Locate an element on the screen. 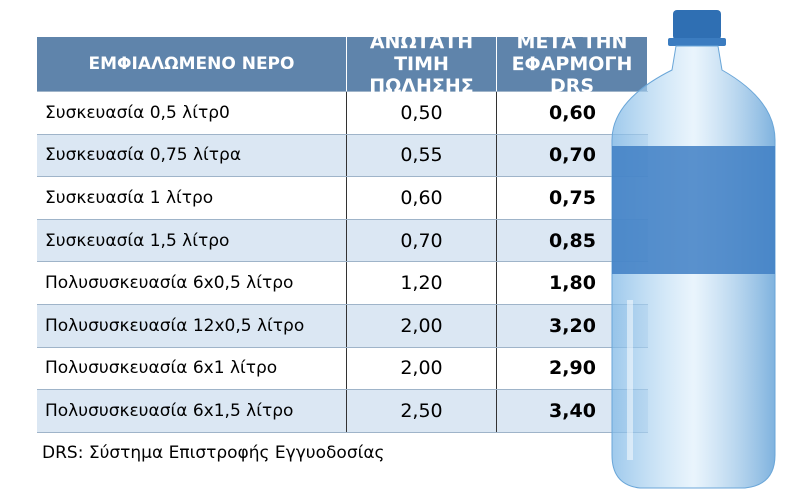 Image resolution: width=800 pixels, height=497 pixels. product-cell: Συσκευασία 1,5 λίτρο is located at coordinates (192, 240).